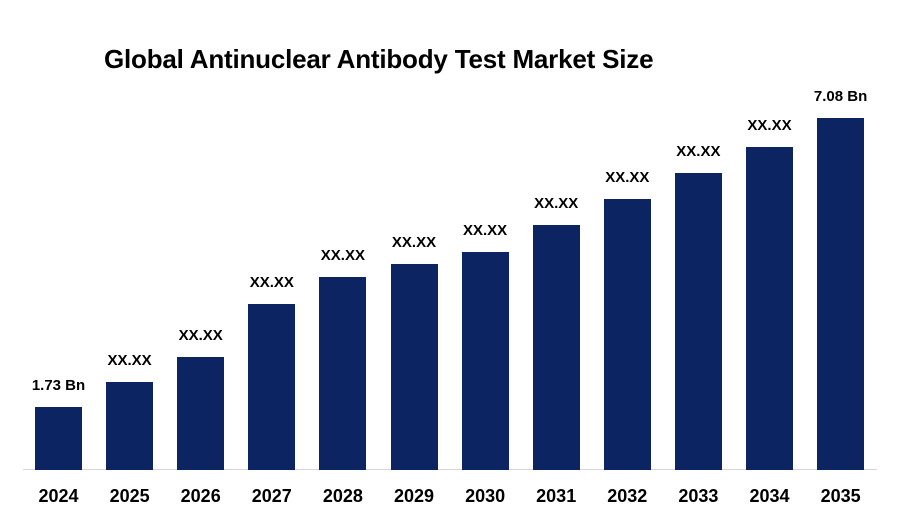 The height and width of the screenshot is (525, 900). Describe the element at coordinates (58, 385) in the screenshot. I see `bar-value-label-2024: 1.73 Bn` at that location.